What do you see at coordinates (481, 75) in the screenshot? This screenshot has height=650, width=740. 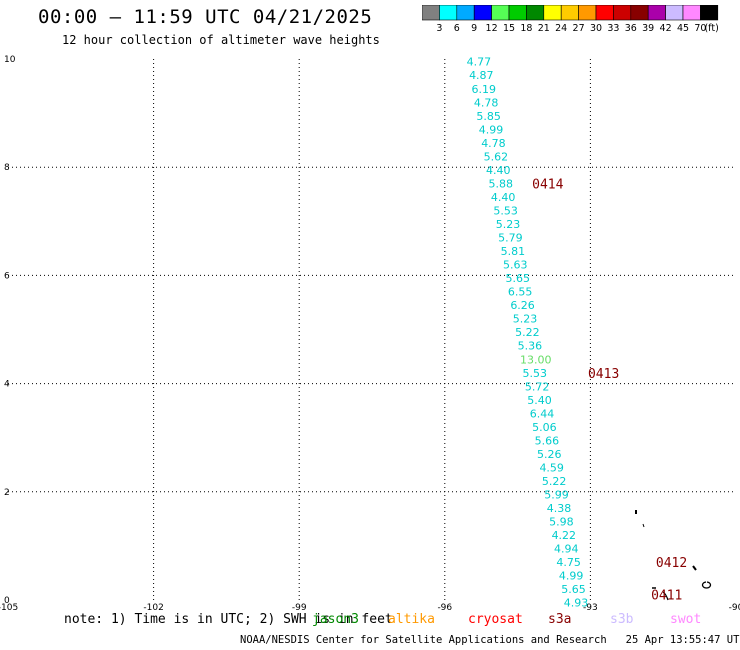 I see `wave-height-label: 4.87` at bounding box center [481, 75].